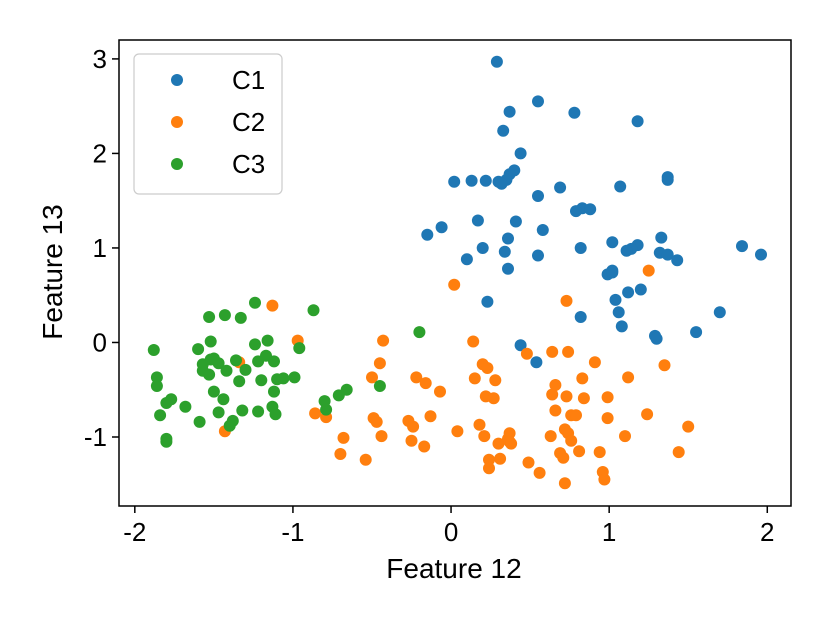 Image resolution: width=830 pixels, height=623 pixels. I want to click on legend-label-c2: C2, so click(248, 122).